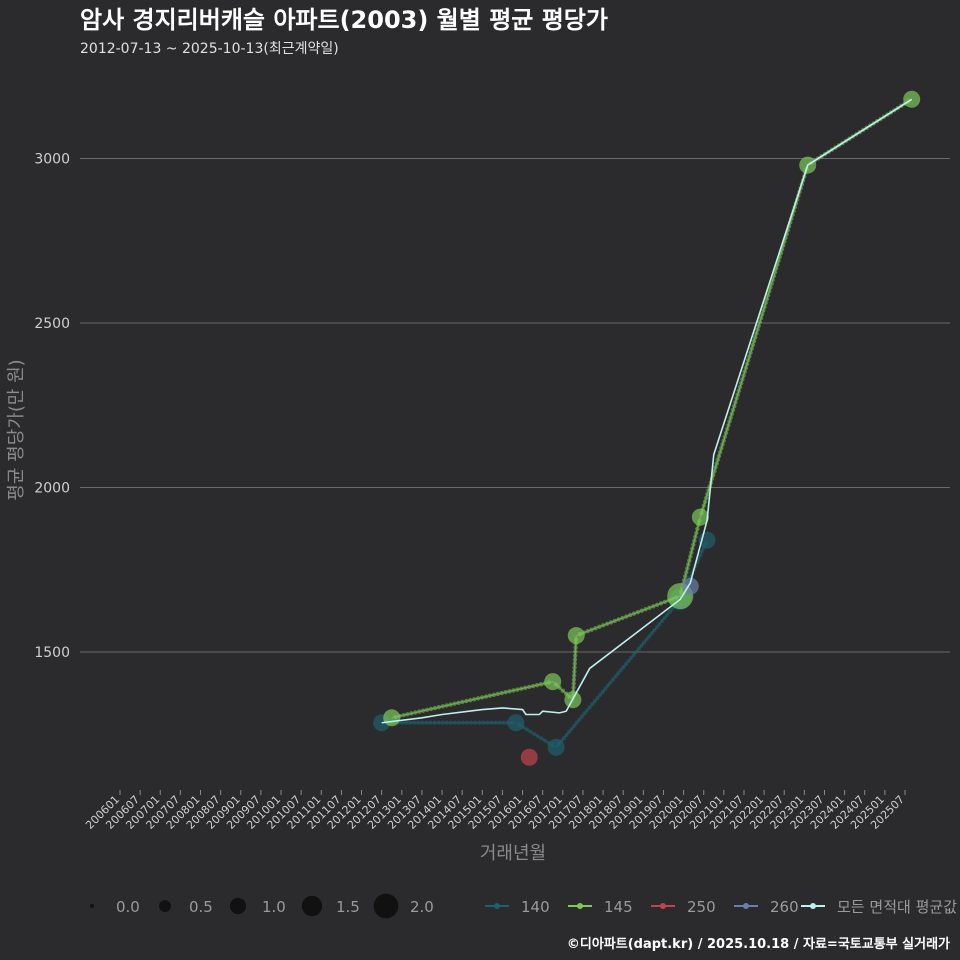  What do you see at coordinates (422, 907) in the screenshot?
I see `size-legend-label: 2.0` at bounding box center [422, 907].